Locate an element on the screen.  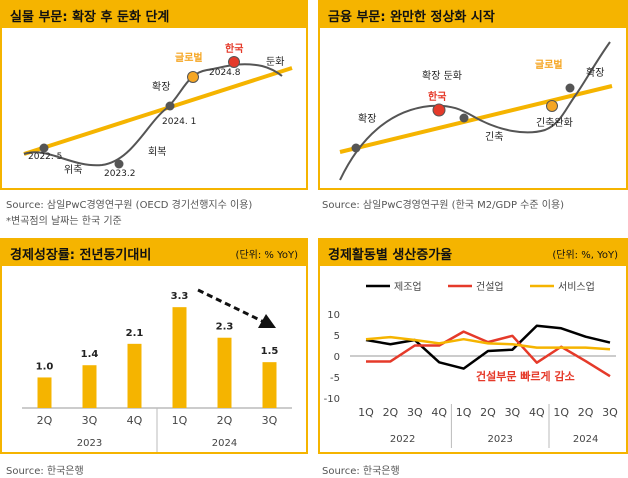
year-label: 2022 is located at coordinates (402, 439).